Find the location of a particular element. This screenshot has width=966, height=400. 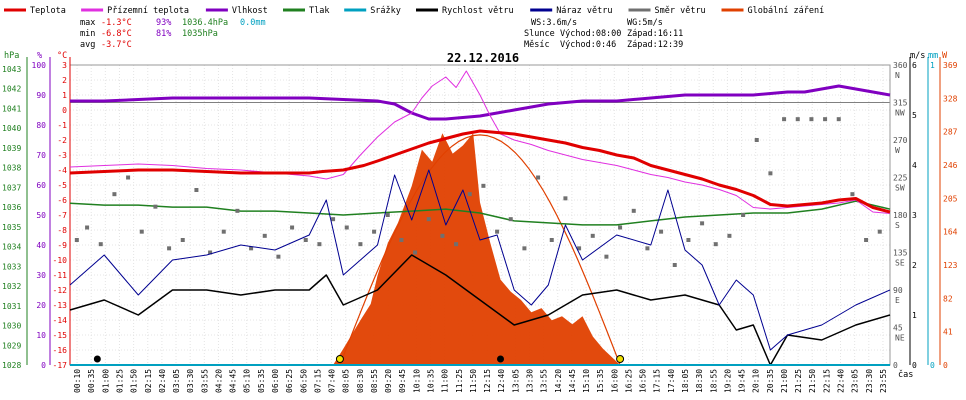

precip-tick-0: 1 is located at coordinates (932, 65).